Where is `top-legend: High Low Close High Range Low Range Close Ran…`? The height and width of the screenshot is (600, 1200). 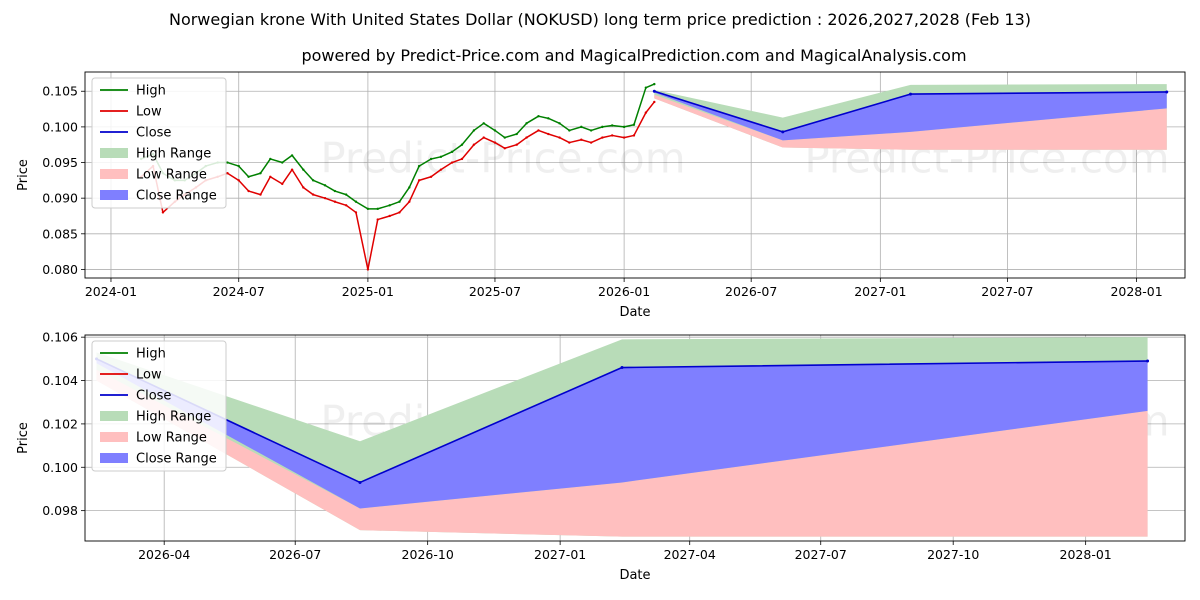
top-legend: High Low Close High Range Low Range Close Ran… is located at coordinates (159, 143).